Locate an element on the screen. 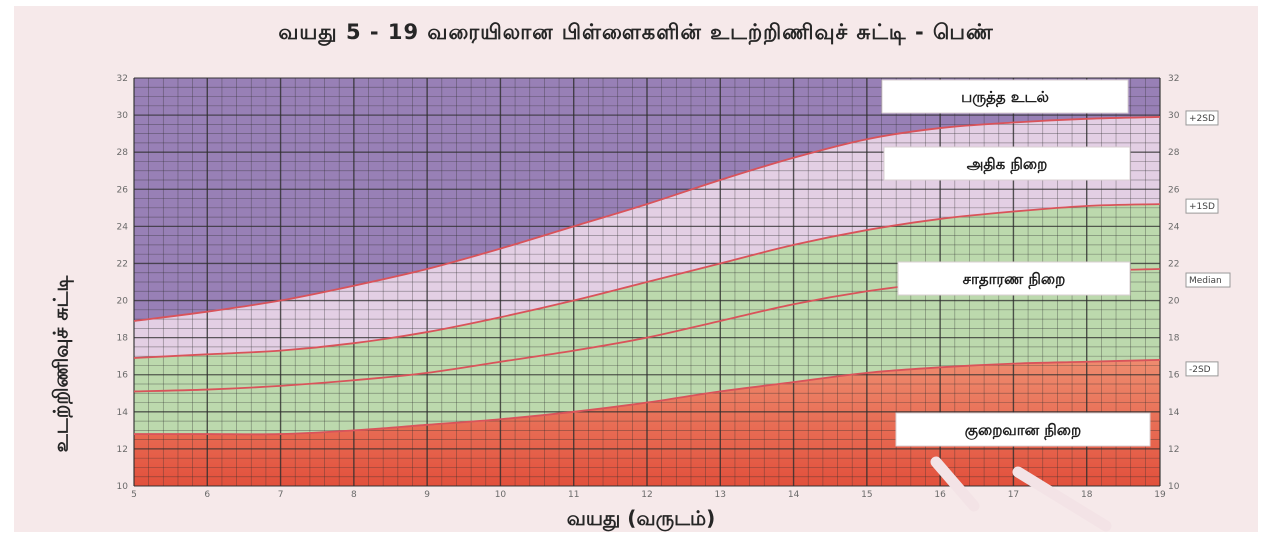  x-tick-label: 11 is located at coordinates (573, 495).